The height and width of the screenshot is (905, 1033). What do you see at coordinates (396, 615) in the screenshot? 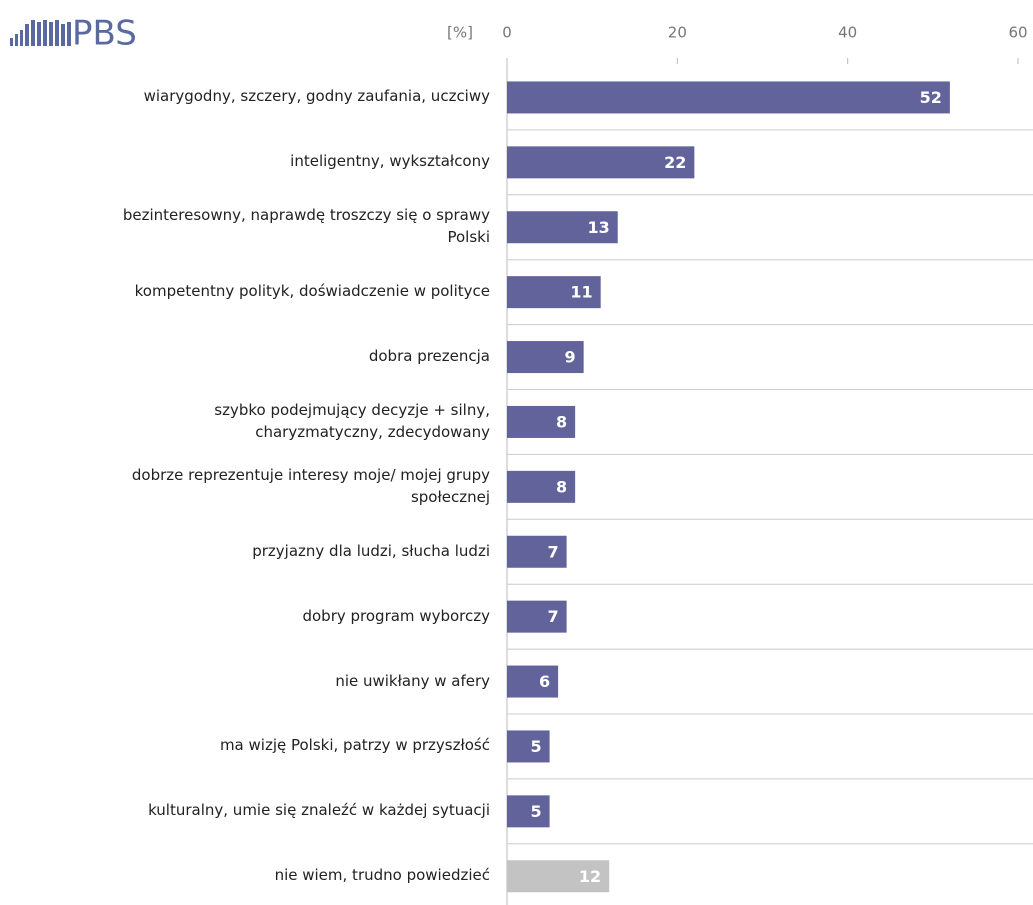
I see `category-label: dobry program wyborczy` at bounding box center [396, 615].